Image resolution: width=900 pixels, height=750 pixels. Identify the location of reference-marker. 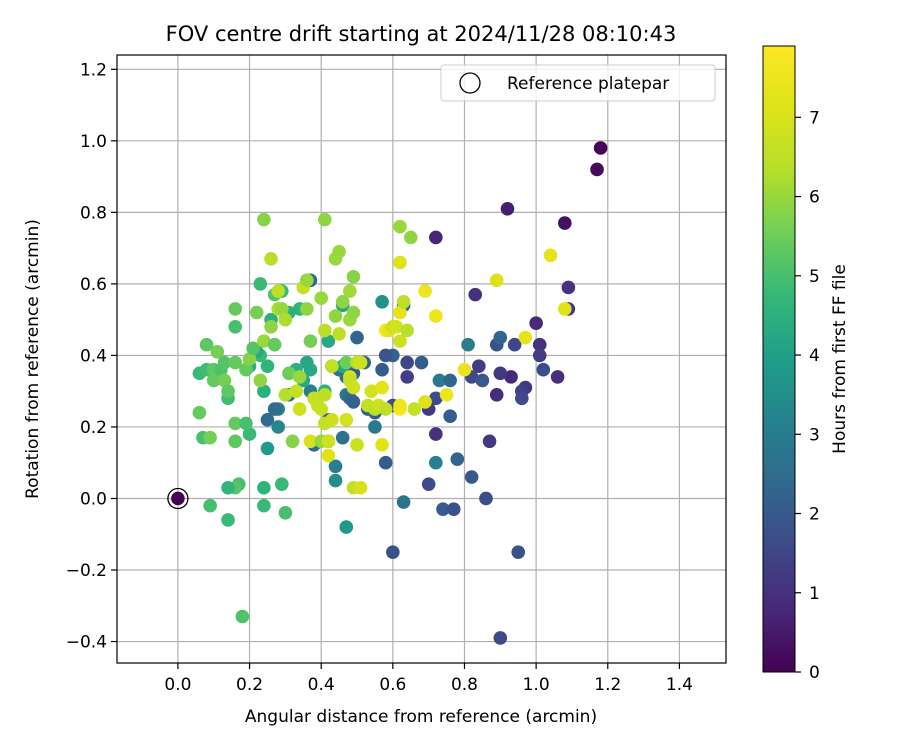
(178, 498).